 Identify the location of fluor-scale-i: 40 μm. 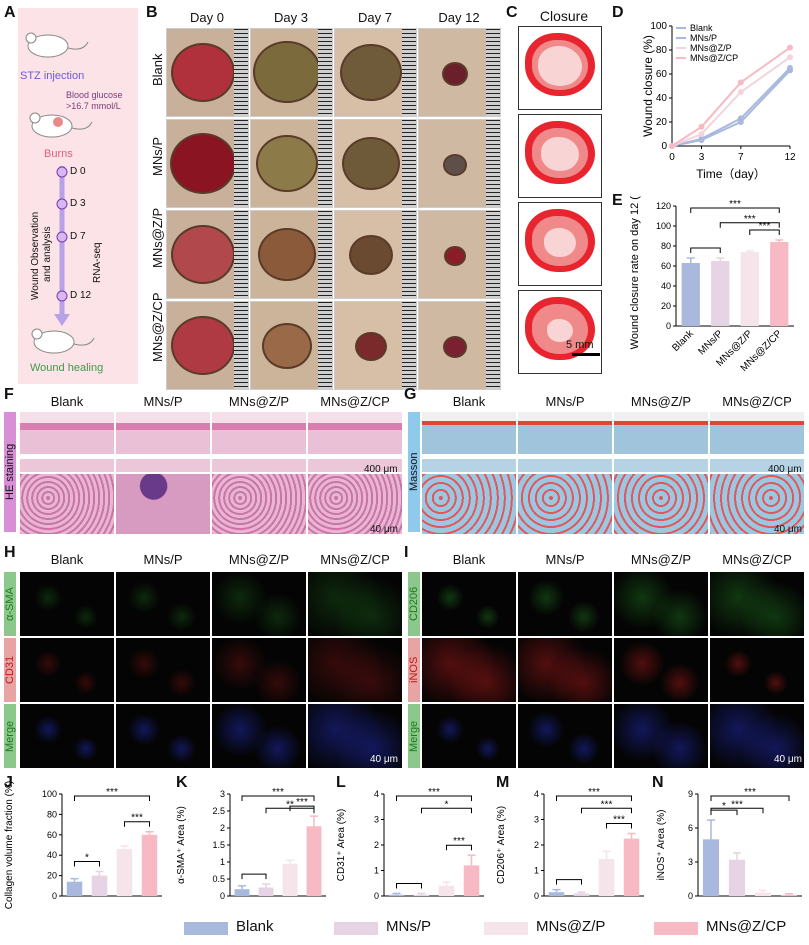
(788, 759).